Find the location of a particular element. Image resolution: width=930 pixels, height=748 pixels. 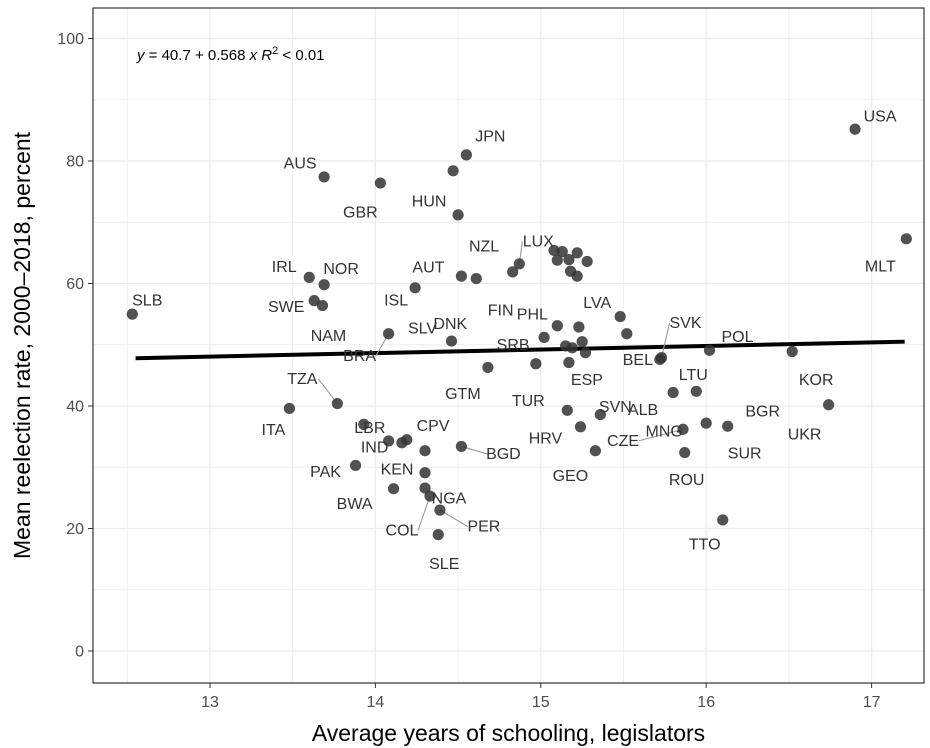

point-label-svn: SVN is located at coordinates (615, 407).